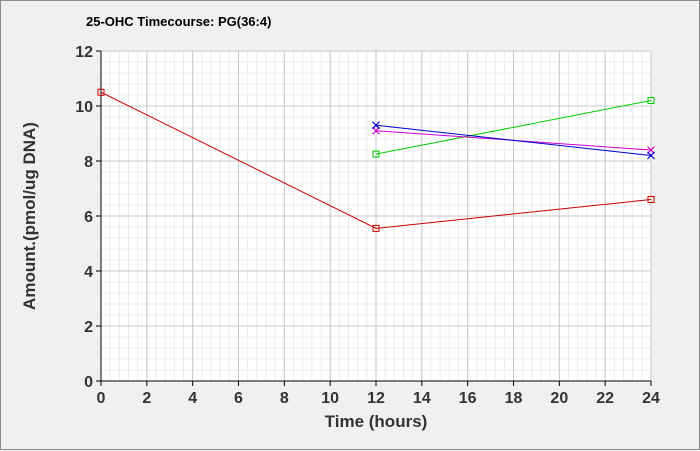 This screenshot has height=451, width=700. I want to click on y-tick-label: 2, so click(88, 327).